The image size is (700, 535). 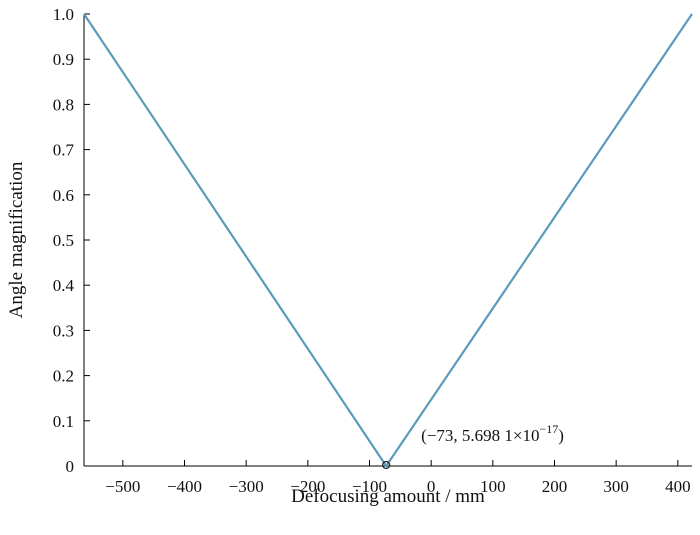 What do you see at coordinates (63, 195) in the screenshot?
I see `y-tick-label: 0.6` at bounding box center [63, 195].